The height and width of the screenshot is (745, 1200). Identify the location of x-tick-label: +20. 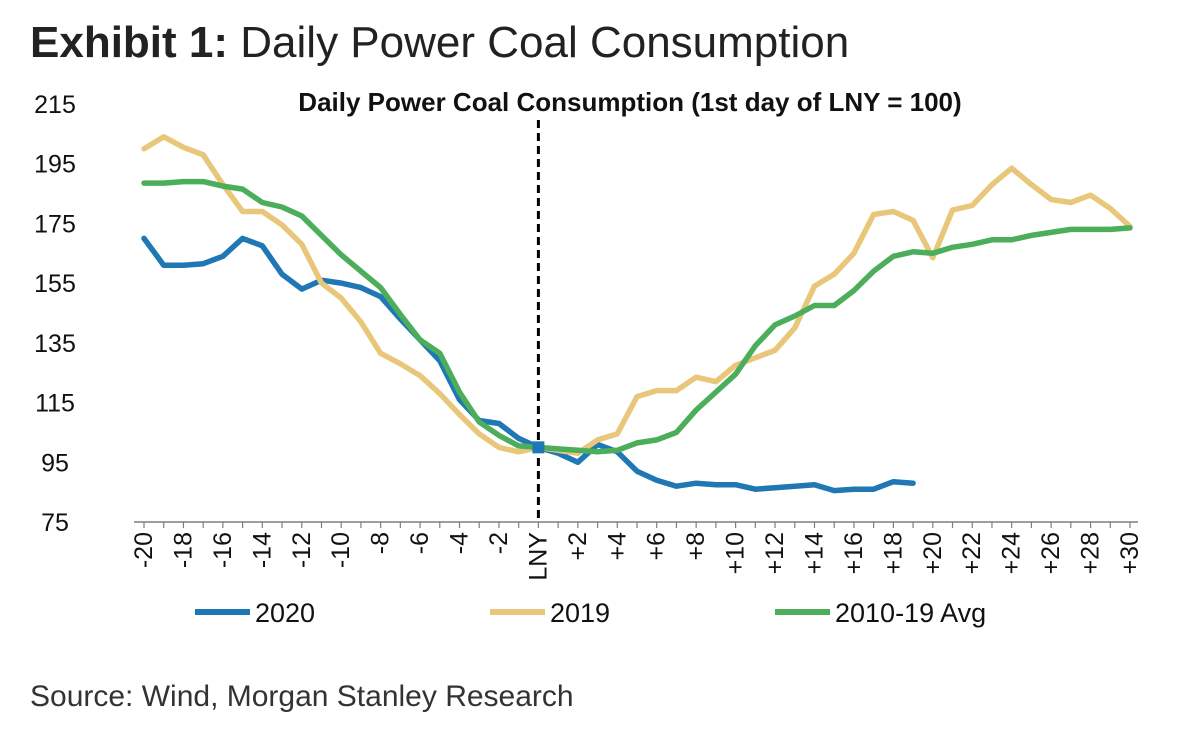
(933, 553).